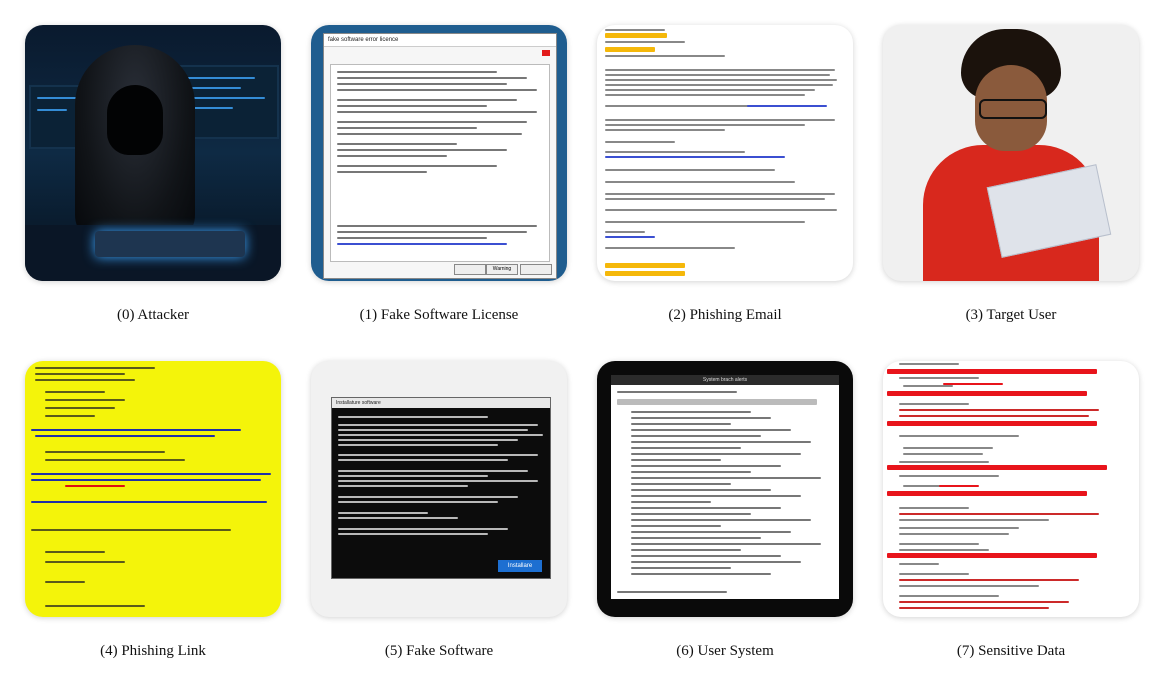  Describe the element at coordinates (470, 269) in the screenshot. I see `license-sign-button` at that location.